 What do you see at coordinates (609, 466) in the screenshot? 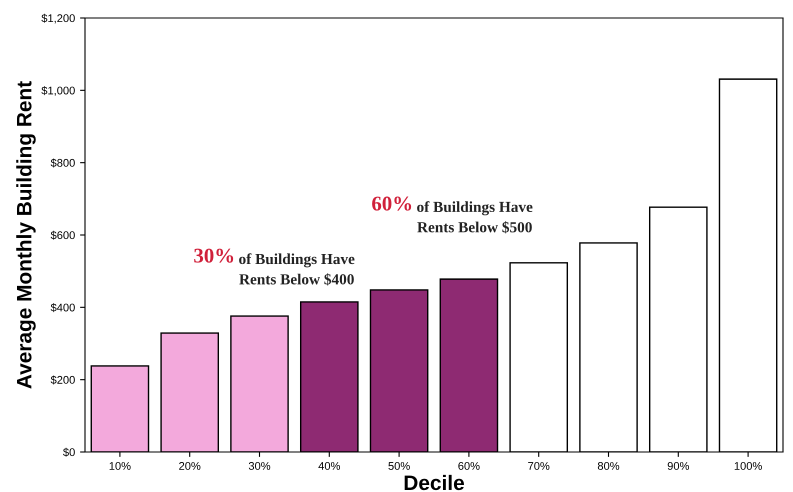
I see `x-tick-label: 80%` at bounding box center [609, 466].